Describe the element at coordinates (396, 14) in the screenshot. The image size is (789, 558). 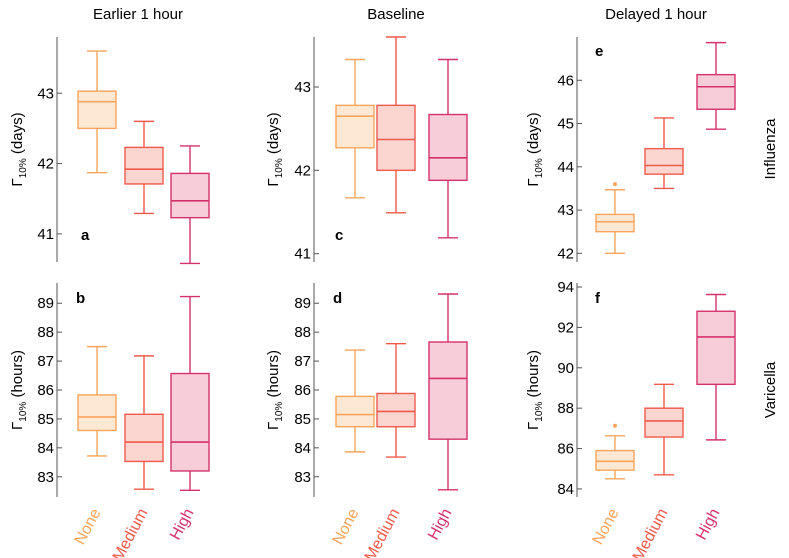
I see `column-title-baseline: Baseline` at that location.